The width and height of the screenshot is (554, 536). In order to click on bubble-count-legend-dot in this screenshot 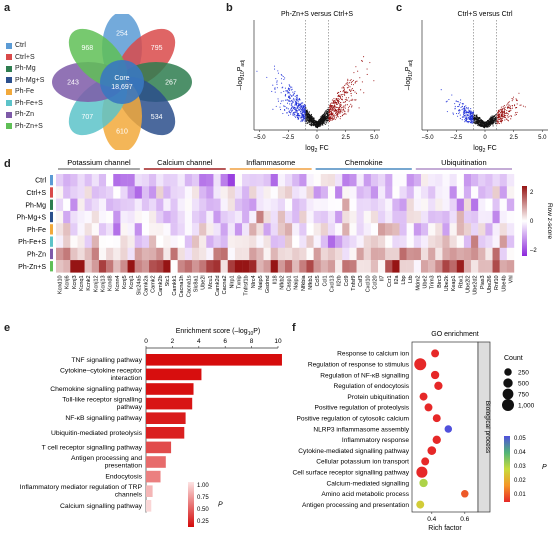, I will do `click(508, 372)`.